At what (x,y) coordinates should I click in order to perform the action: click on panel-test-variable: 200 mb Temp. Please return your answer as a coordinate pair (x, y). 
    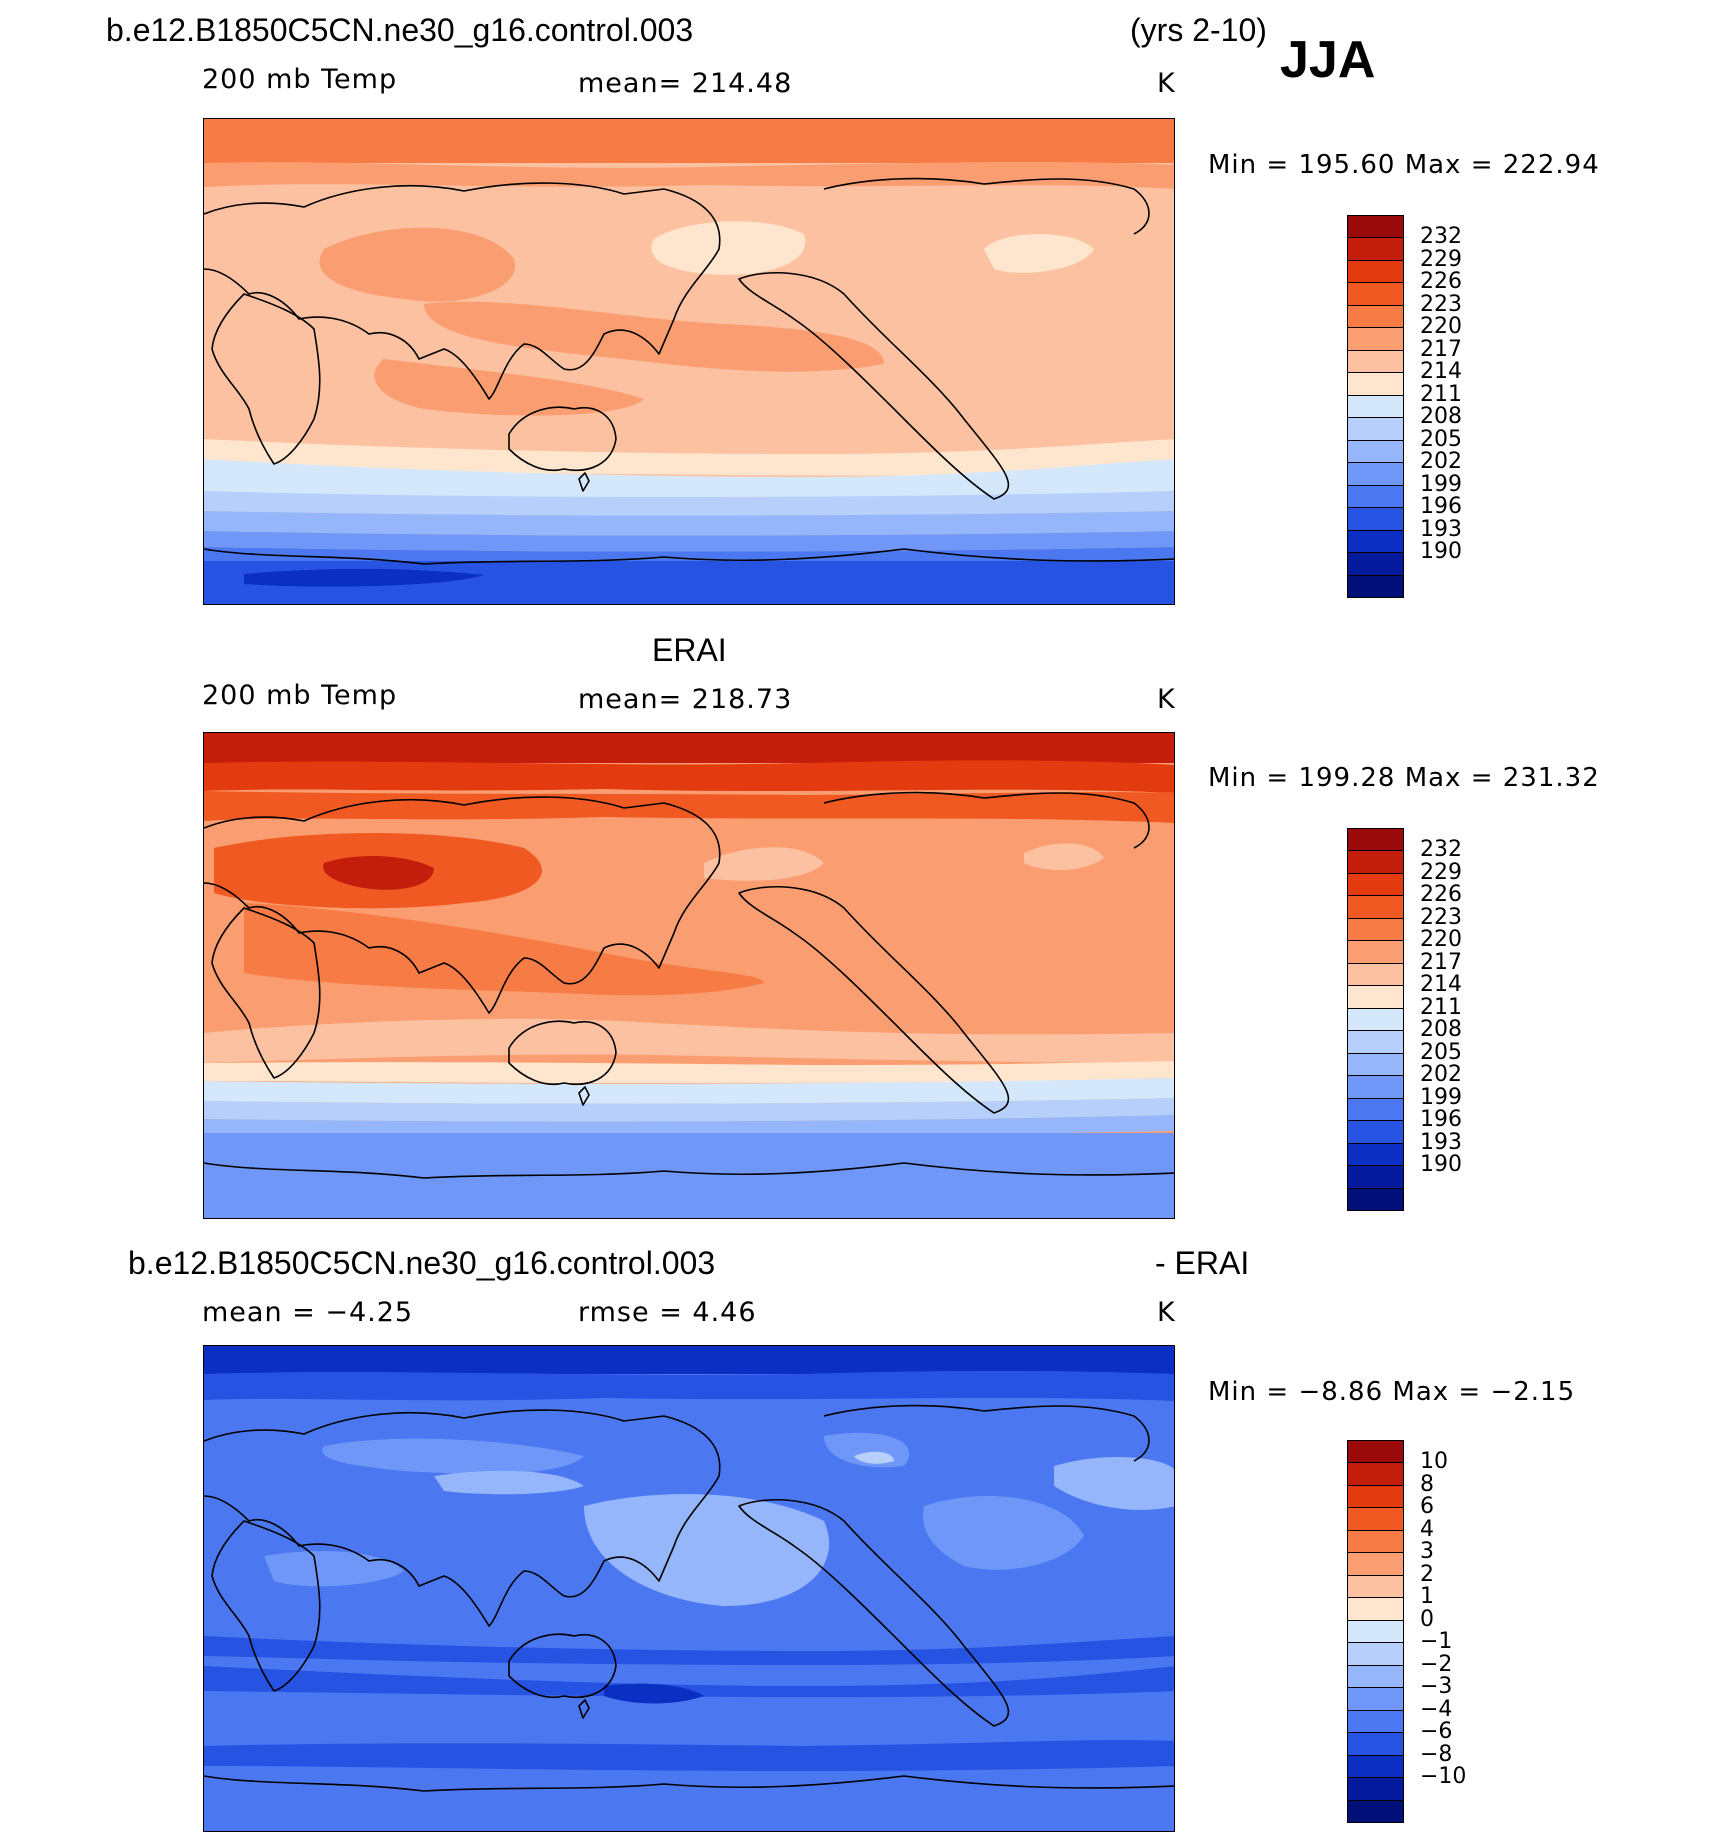
    Looking at the image, I should click on (300, 79).